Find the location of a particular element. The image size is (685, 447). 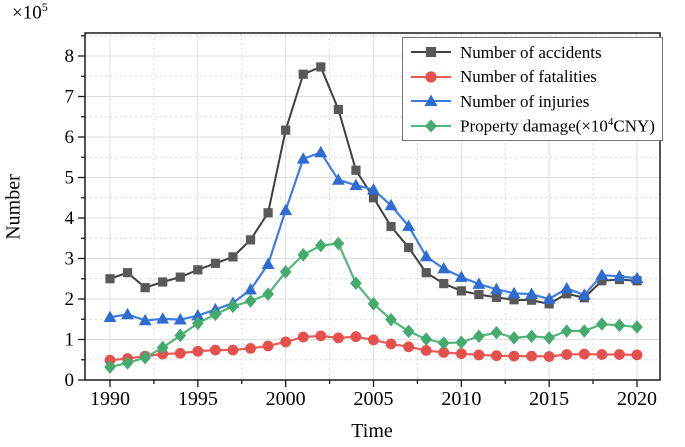

legend-triangle-marker-icon is located at coordinates (431, 100).